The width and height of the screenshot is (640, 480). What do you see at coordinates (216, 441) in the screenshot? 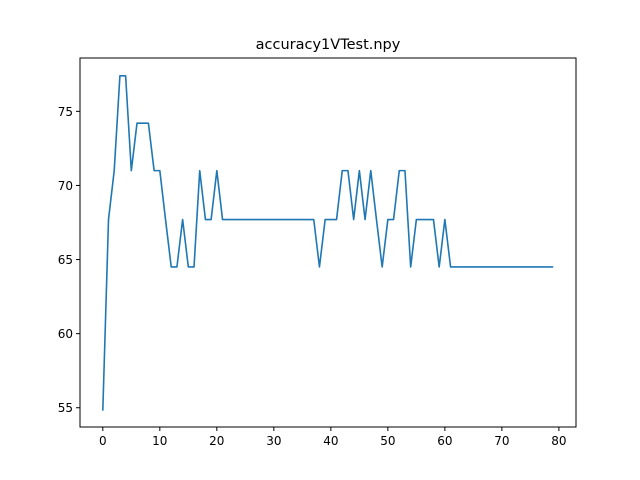
I see `x-tick-label: 20` at bounding box center [216, 441].